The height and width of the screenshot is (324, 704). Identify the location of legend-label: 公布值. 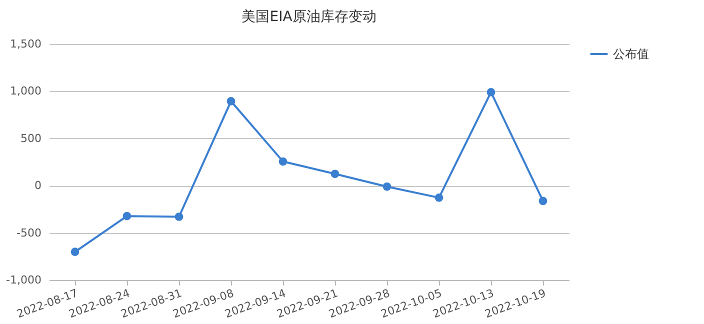
(631, 54).